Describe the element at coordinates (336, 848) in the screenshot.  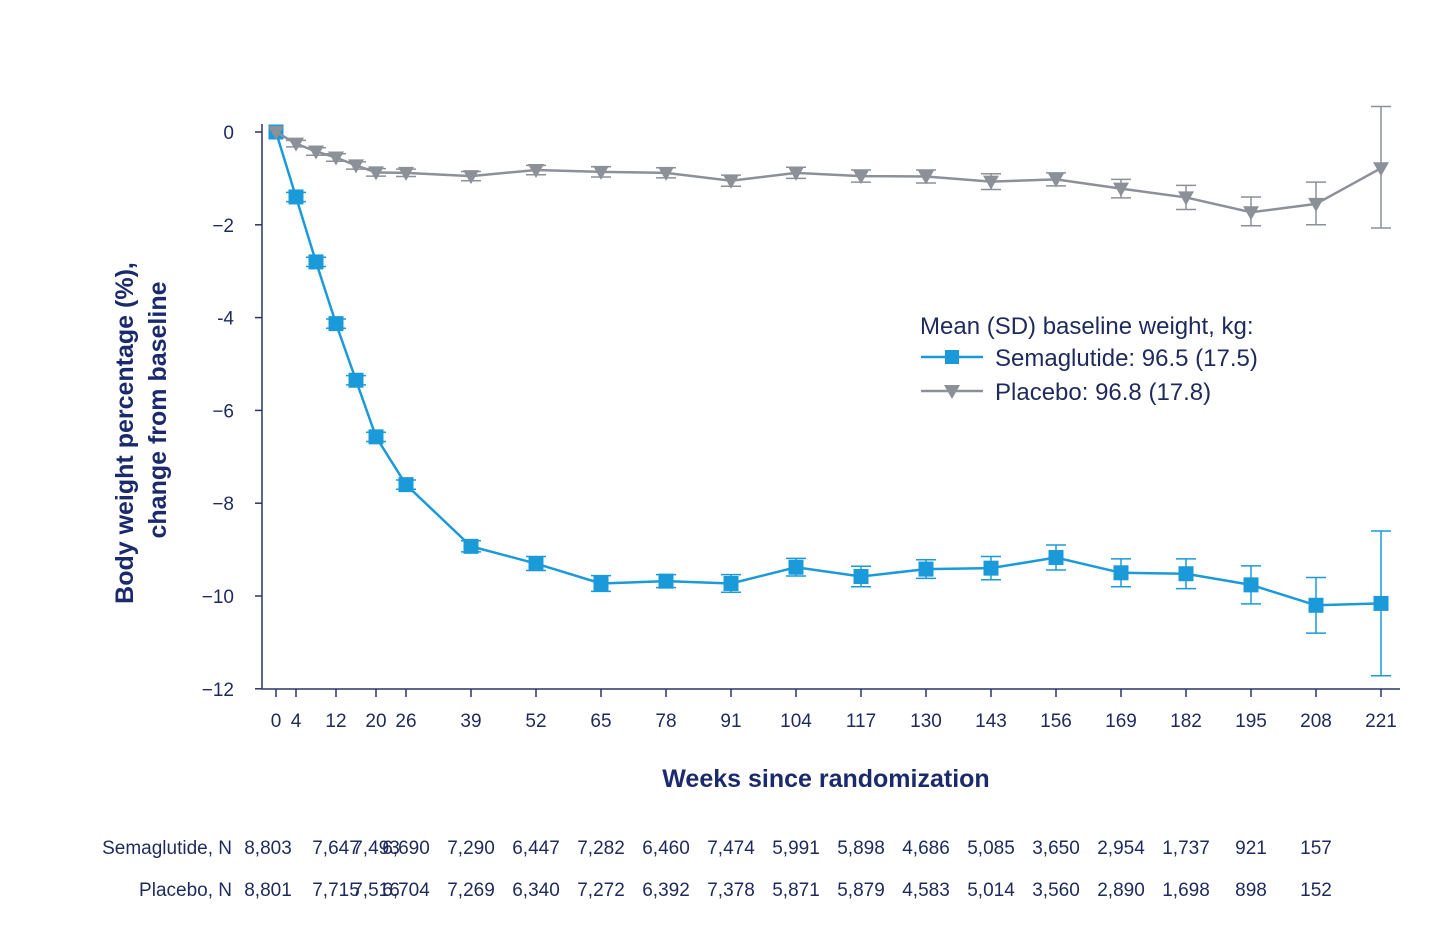
I see `n-at-risk-value: 7,647` at that location.